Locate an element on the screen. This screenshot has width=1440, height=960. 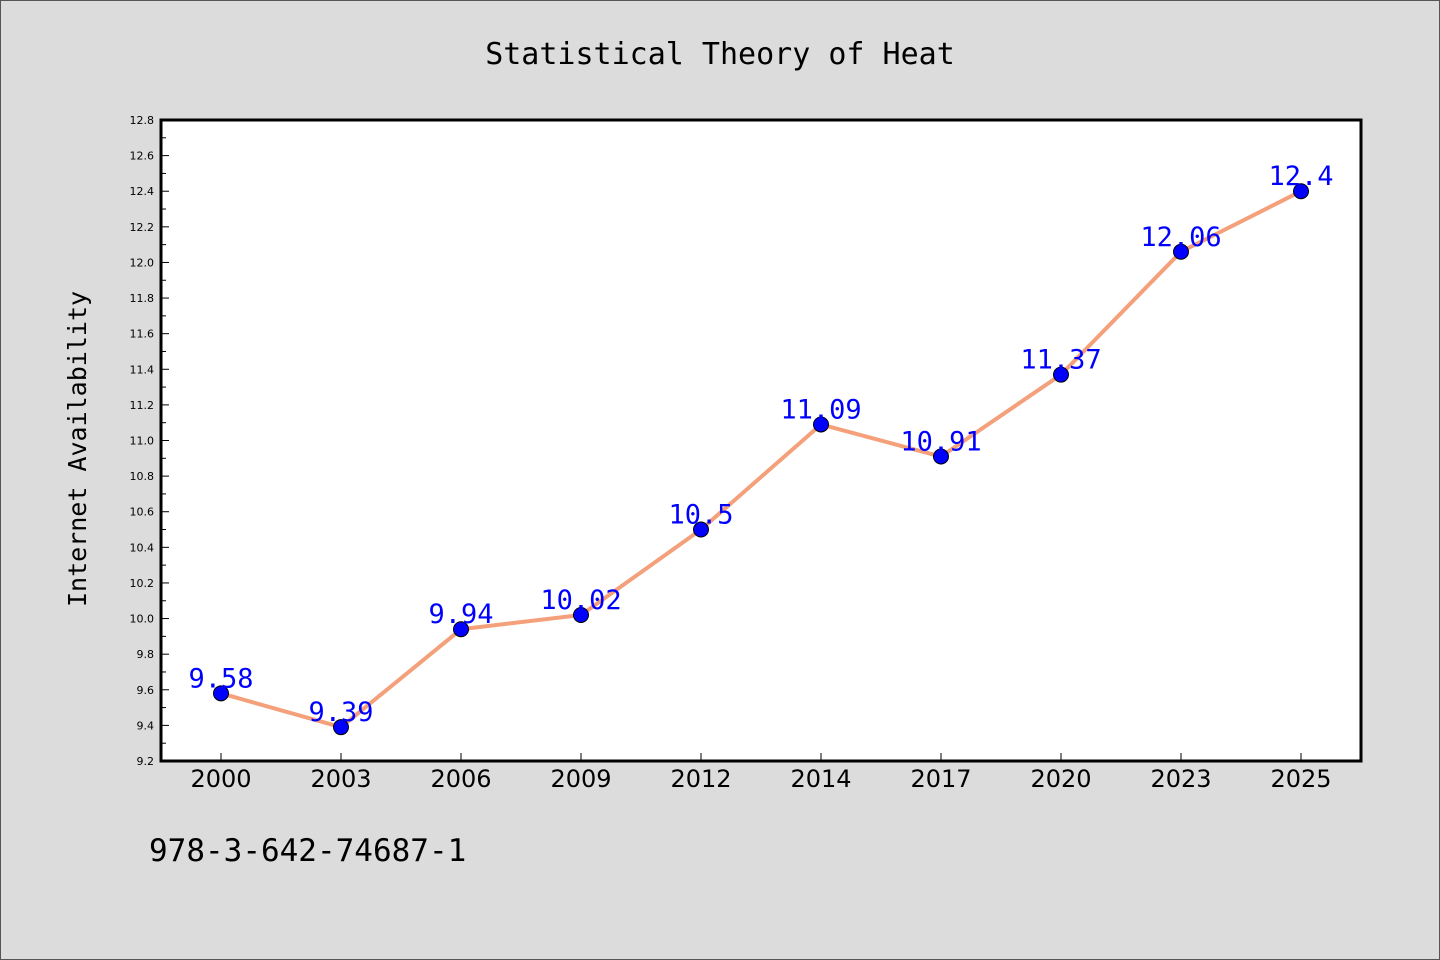
isbn-caption: 978-3-642-74687-1 is located at coordinates (308, 851).